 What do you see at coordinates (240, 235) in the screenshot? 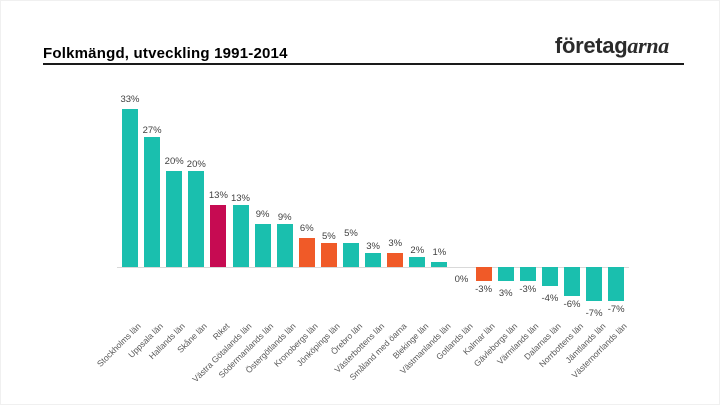
I see `bar-vastra-gotalands-lan` at bounding box center [240, 235].